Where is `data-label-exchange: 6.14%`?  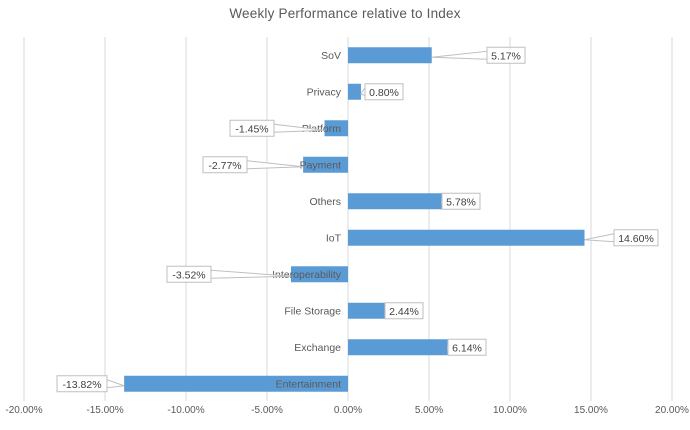
data-label-exchange: 6.14% is located at coordinates (467, 348).